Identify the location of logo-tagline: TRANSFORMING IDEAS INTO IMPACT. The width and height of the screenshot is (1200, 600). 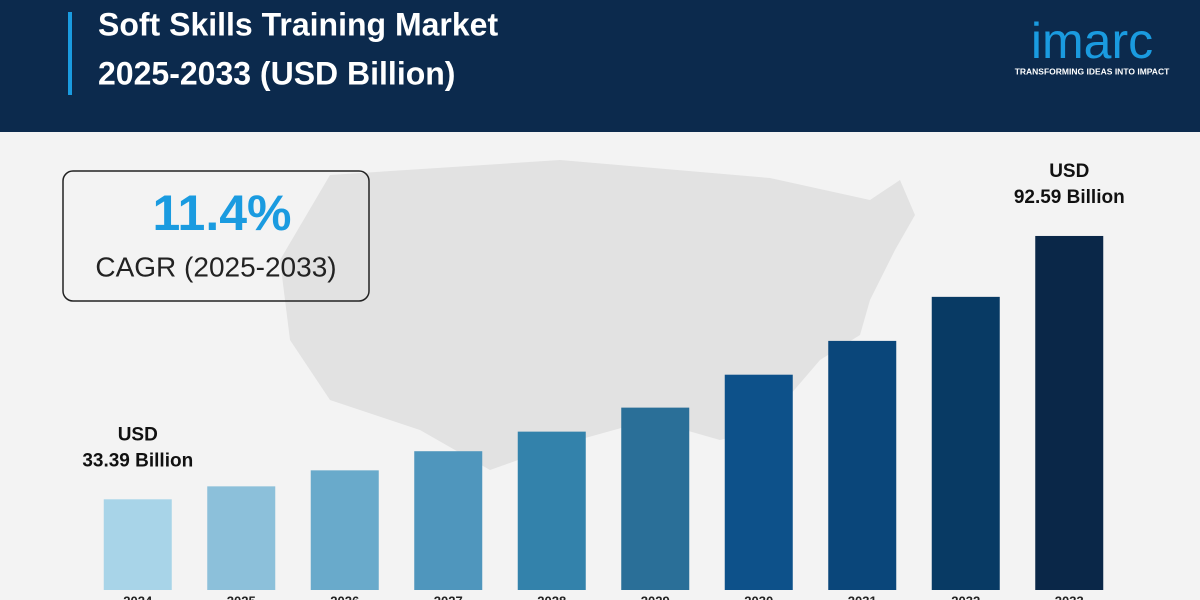
(1092, 71).